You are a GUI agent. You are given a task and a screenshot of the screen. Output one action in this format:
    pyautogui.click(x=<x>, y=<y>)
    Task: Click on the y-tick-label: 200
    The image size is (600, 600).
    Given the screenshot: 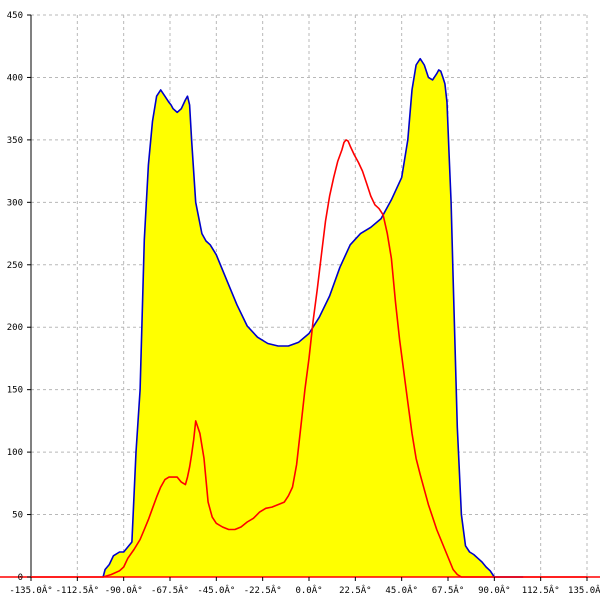 What is the action you would take?
    pyautogui.click(x=15, y=328)
    